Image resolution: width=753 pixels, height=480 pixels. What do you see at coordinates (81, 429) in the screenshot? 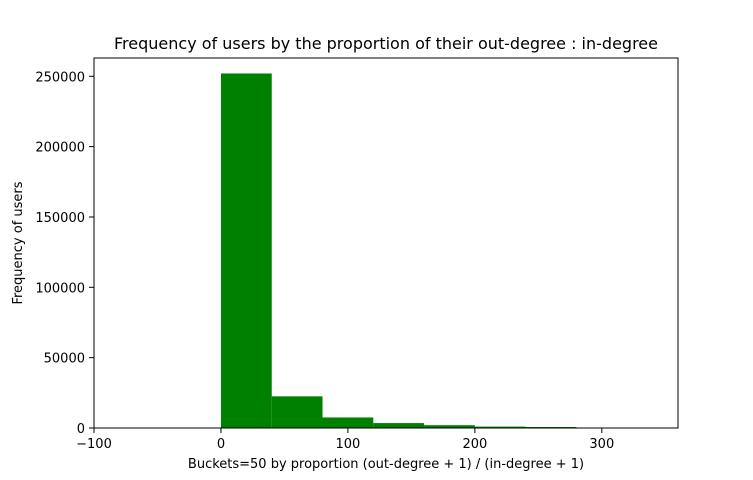
I see `y-tick-label: 0` at bounding box center [81, 429].